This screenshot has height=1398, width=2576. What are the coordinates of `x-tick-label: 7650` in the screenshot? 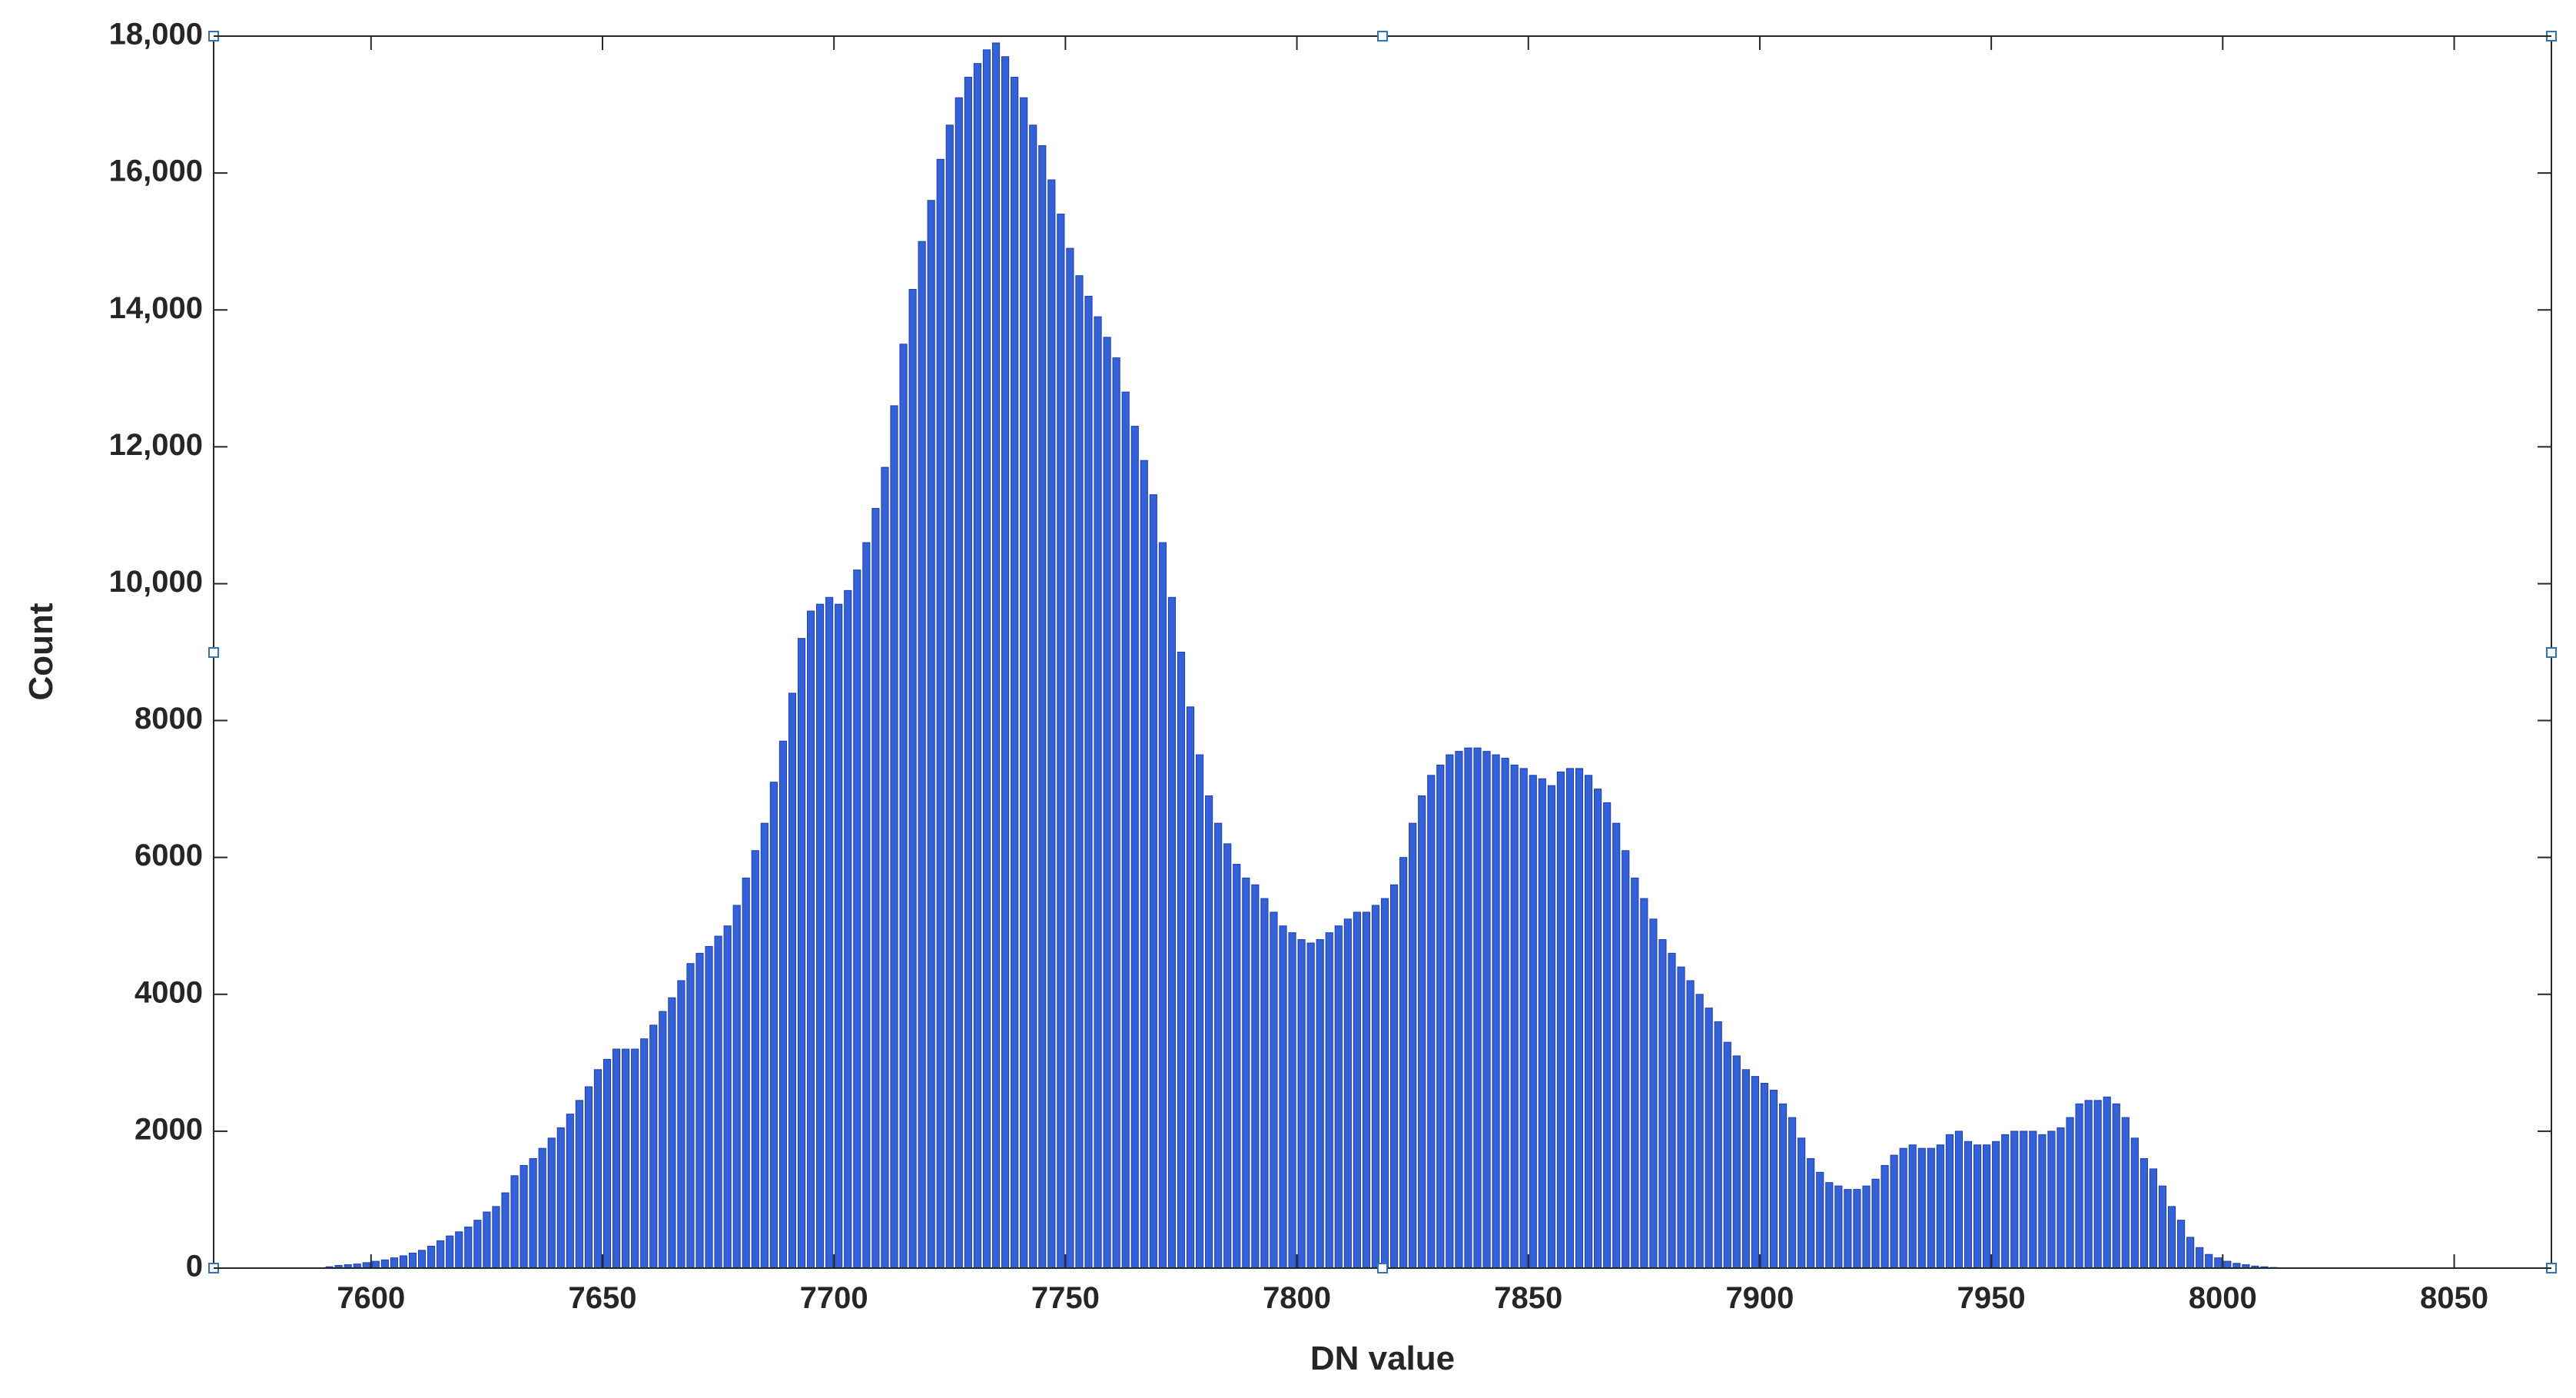 It's located at (603, 1298).